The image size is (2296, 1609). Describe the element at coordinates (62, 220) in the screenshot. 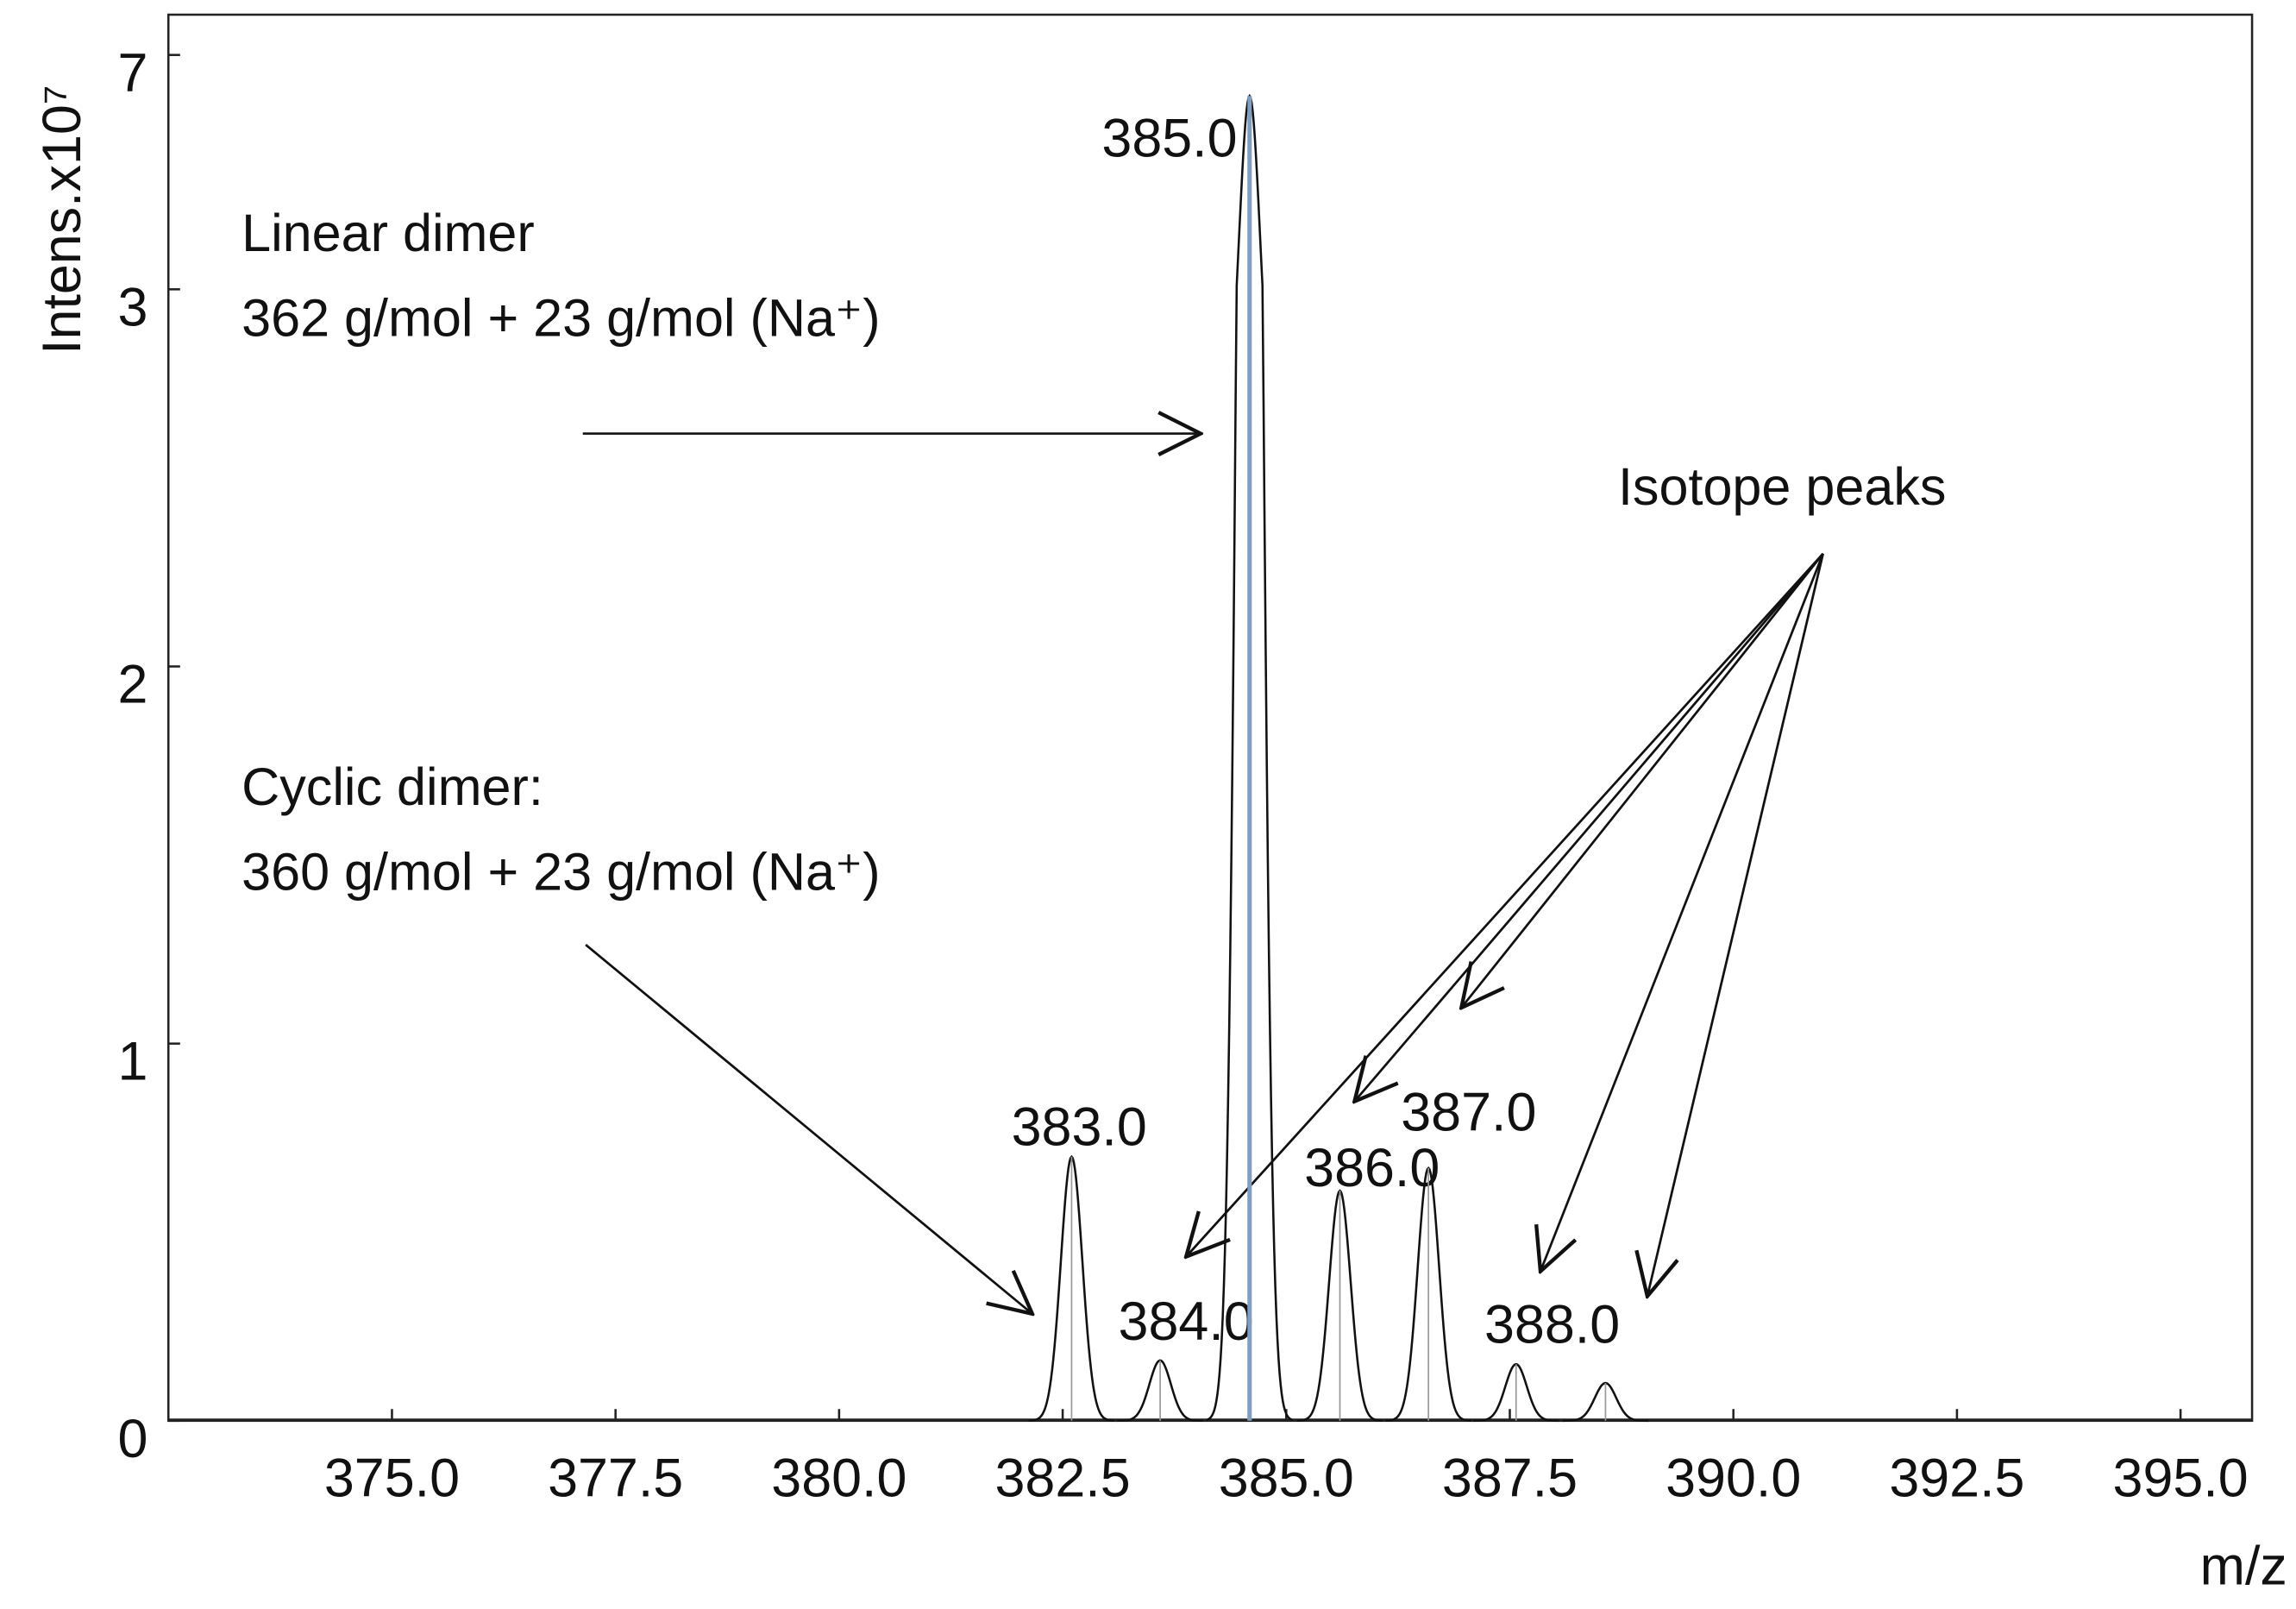

I see `y-axis-label: Intens.x10⁷` at that location.